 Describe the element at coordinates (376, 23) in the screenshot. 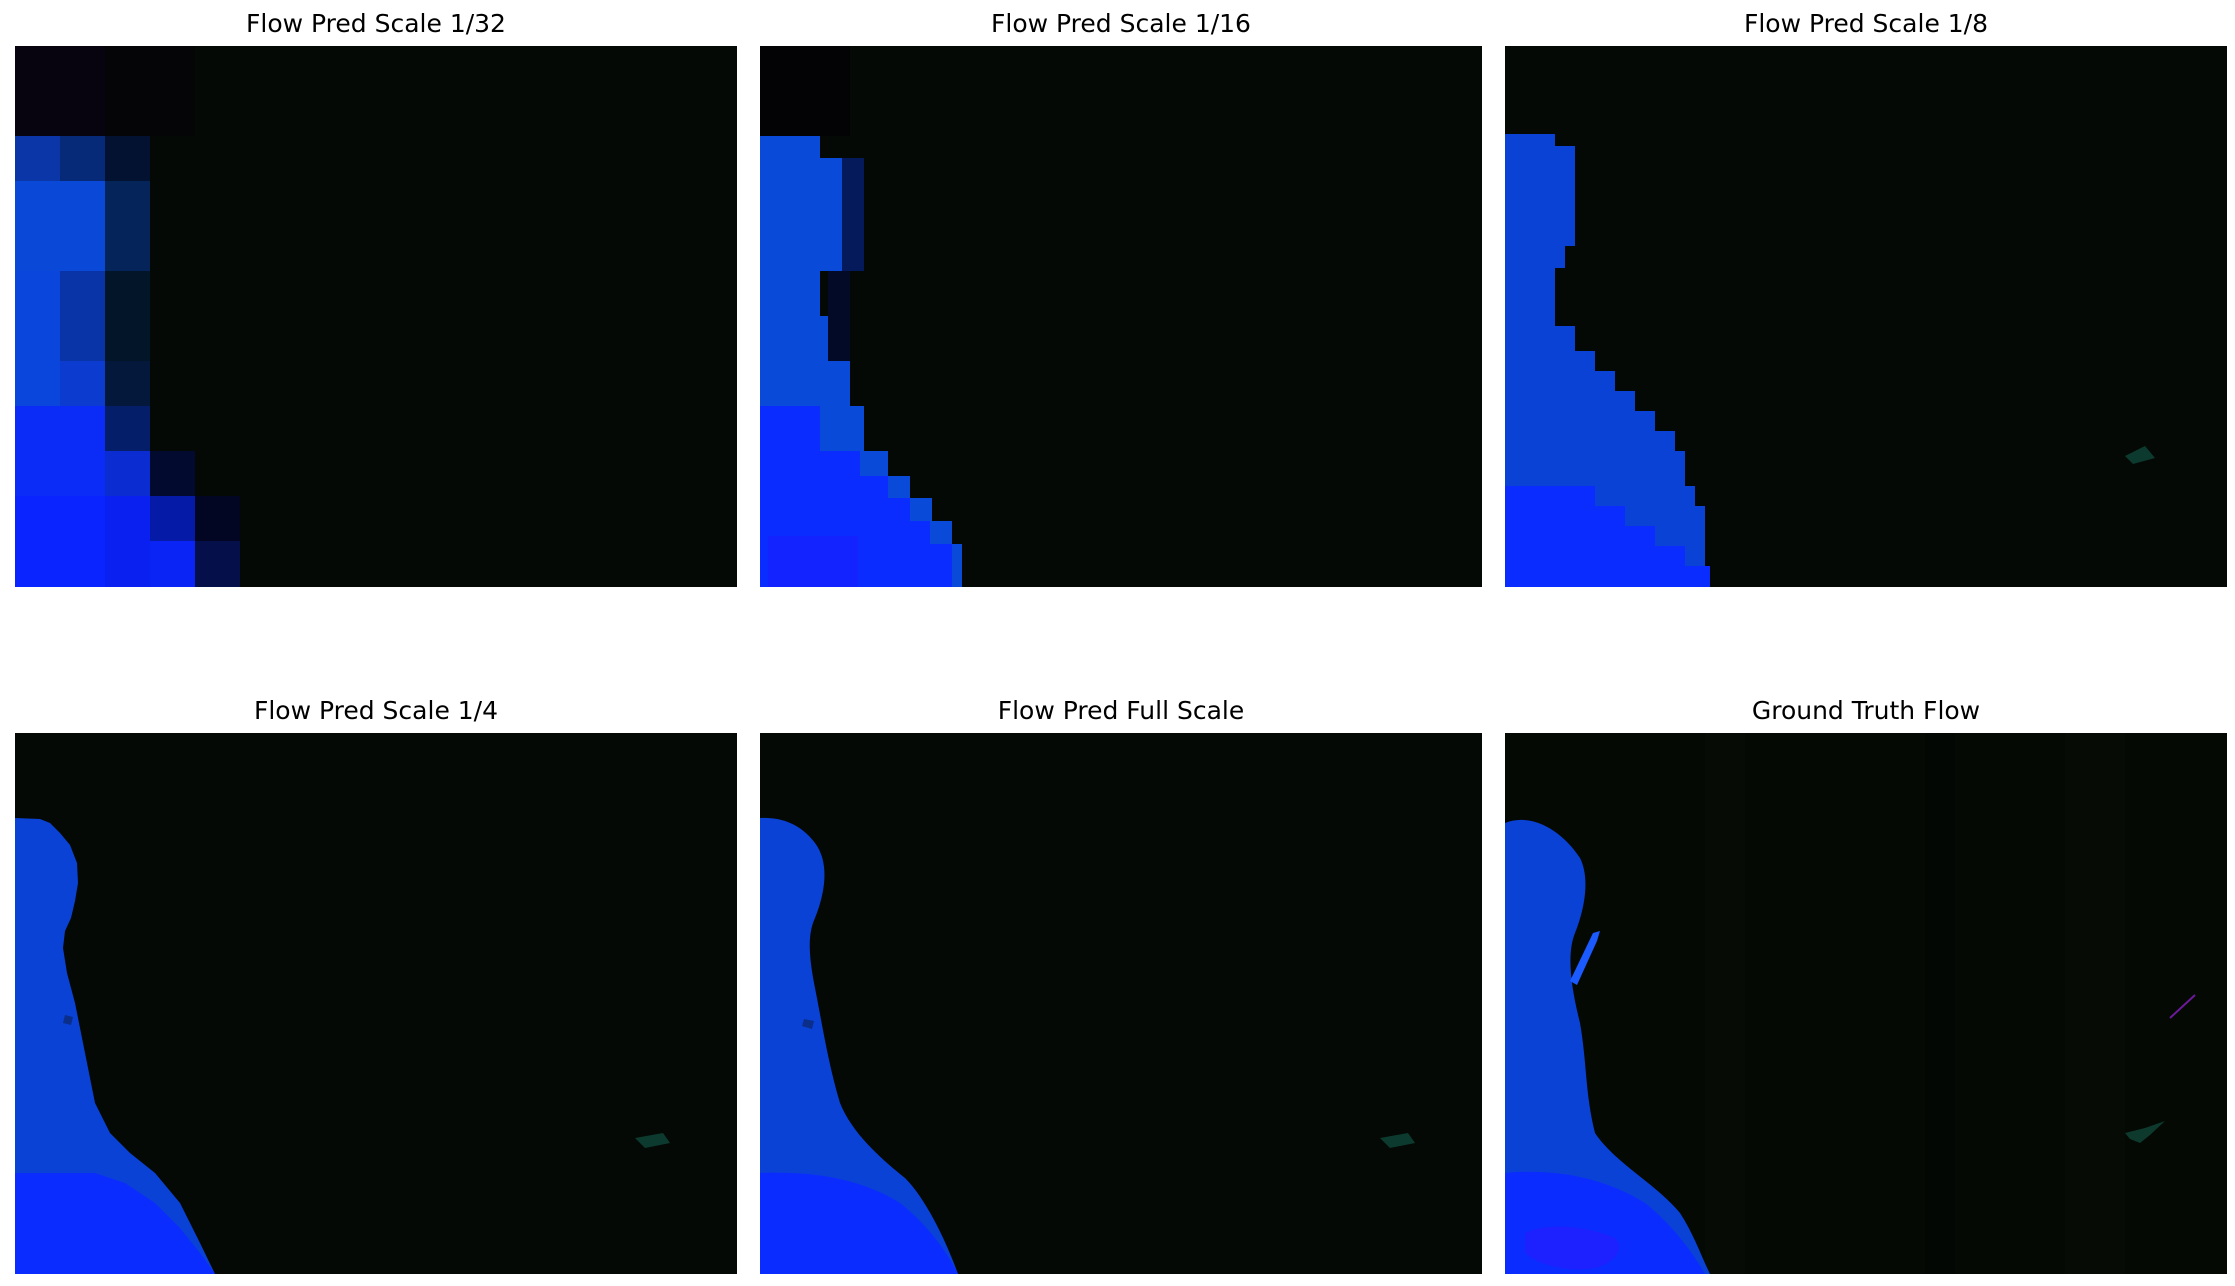

I see `panel-title: Flow Pred Scale 1/32` at that location.